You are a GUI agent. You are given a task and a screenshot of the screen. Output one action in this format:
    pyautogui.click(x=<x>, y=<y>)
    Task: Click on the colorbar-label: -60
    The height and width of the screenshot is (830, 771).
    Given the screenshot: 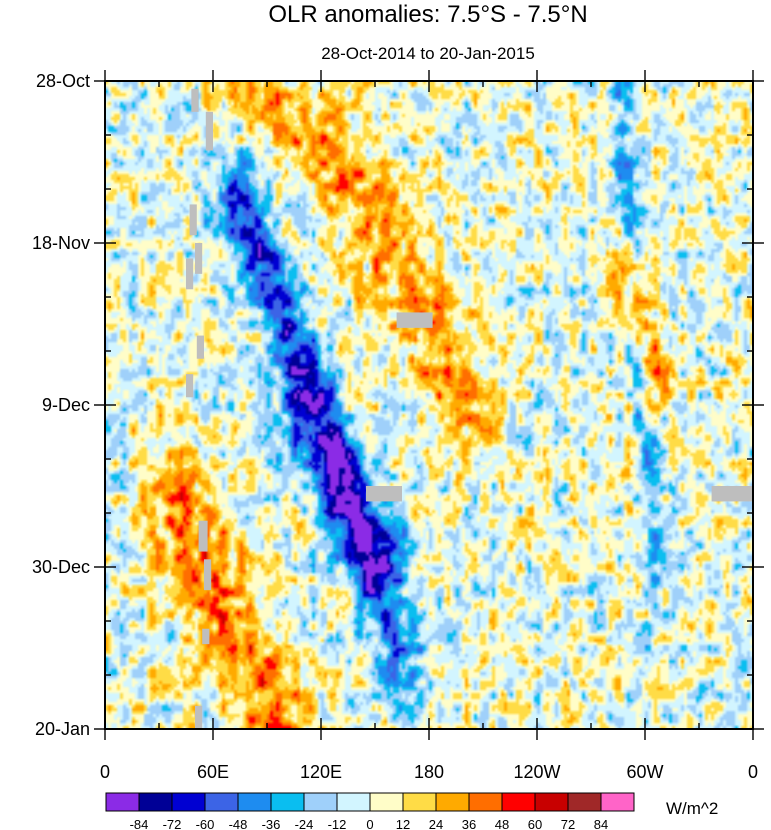 What is the action you would take?
    pyautogui.click(x=205, y=823)
    